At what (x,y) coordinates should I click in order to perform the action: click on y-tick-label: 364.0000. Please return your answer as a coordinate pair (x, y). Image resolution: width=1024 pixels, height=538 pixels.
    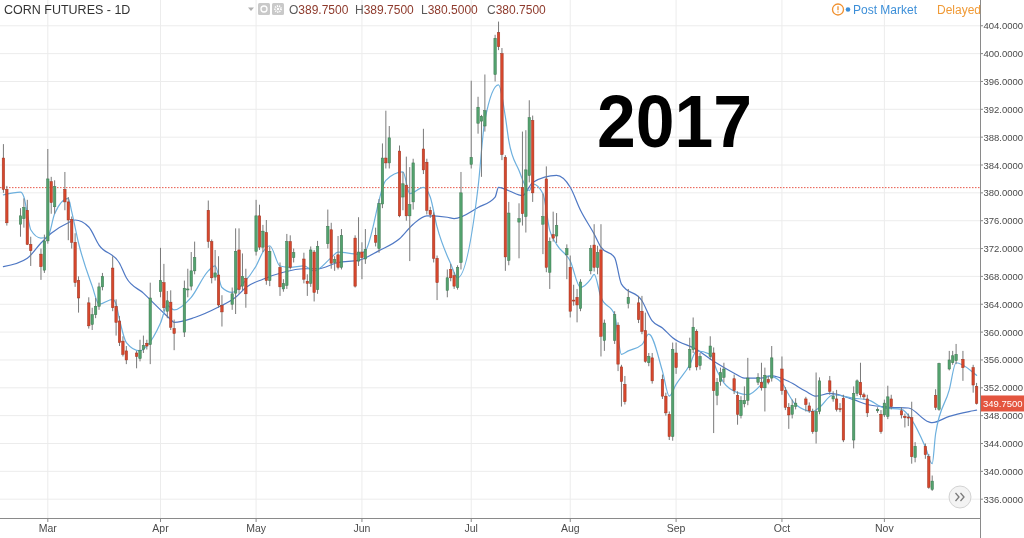
    Looking at the image, I should click on (1003, 304).